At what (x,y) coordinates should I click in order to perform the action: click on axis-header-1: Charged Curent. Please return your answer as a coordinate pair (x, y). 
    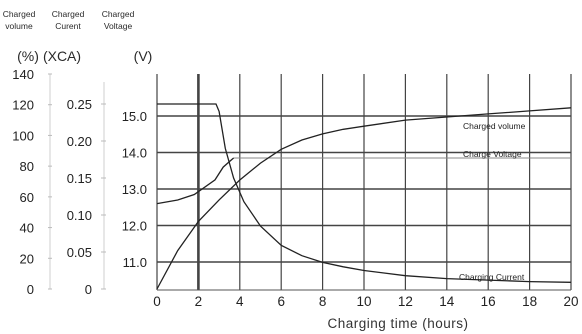
    Looking at the image, I should click on (68, 20).